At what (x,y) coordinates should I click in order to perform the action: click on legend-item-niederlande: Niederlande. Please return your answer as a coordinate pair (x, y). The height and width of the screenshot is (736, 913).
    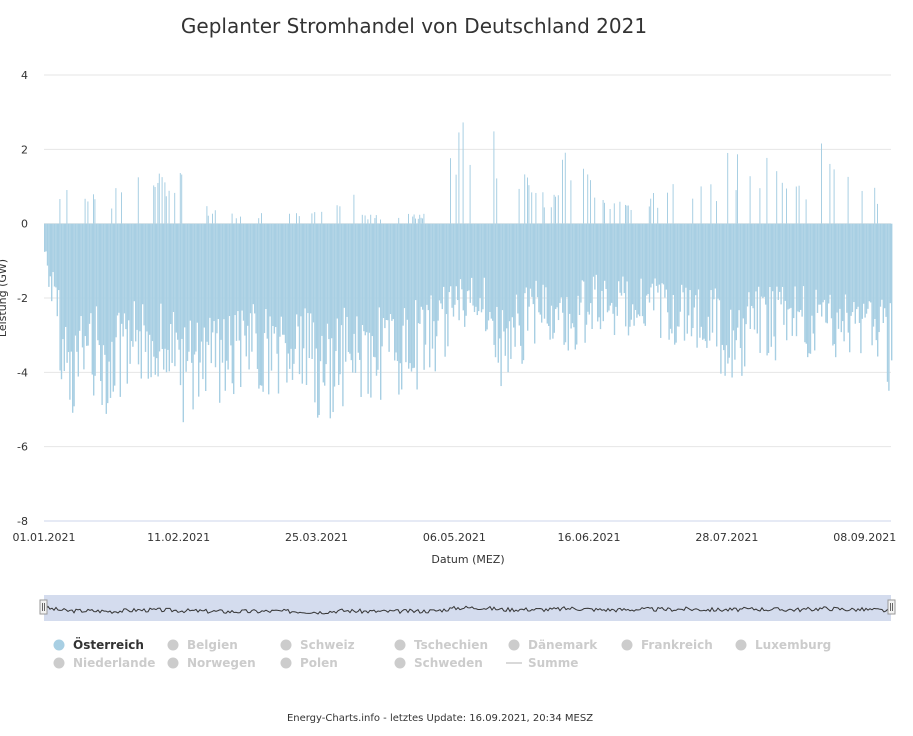
    Looking at the image, I should click on (104, 663).